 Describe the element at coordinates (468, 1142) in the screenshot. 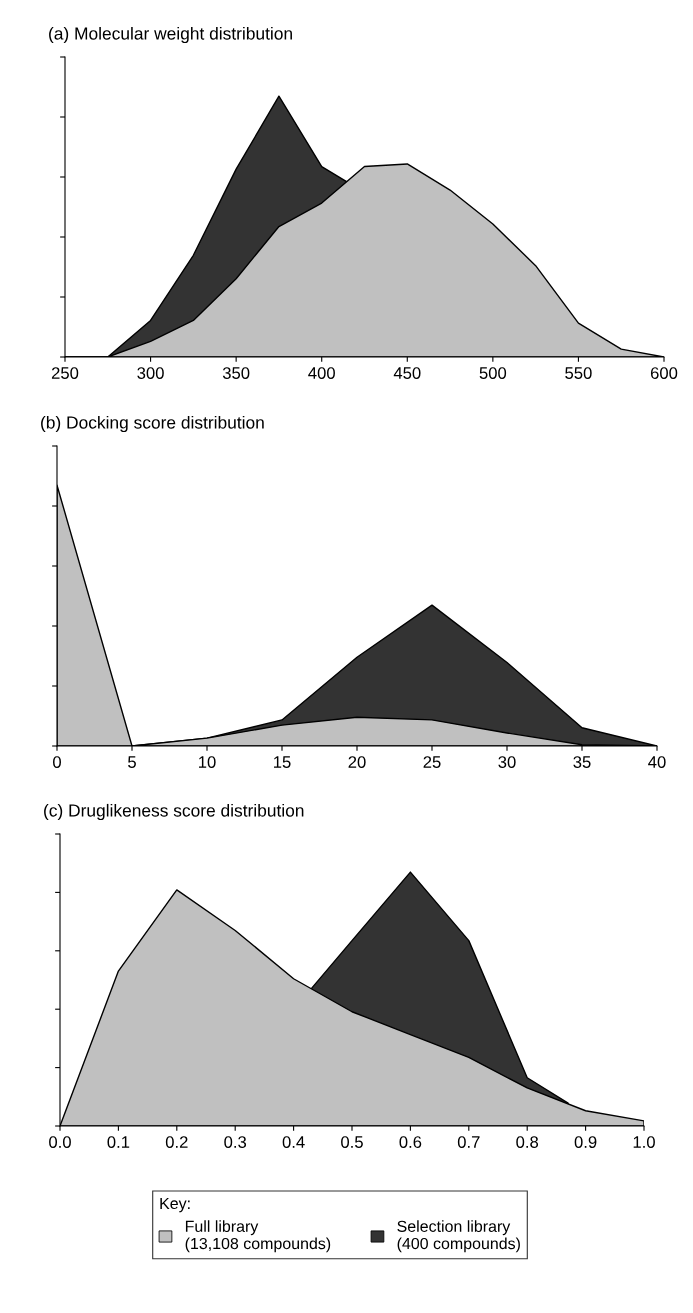

I see `x-tick-label: 0.7` at that location.